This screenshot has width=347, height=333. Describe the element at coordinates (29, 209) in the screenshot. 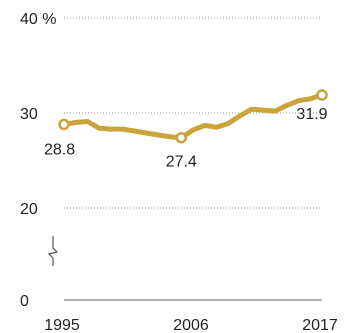

I see `y-tick-label-20: 20` at that location.